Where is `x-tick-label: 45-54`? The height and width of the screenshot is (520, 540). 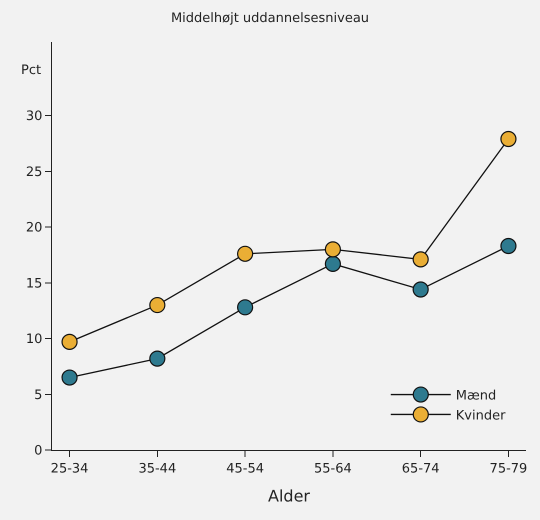 x-tick-label: 45-54 is located at coordinates (245, 469).